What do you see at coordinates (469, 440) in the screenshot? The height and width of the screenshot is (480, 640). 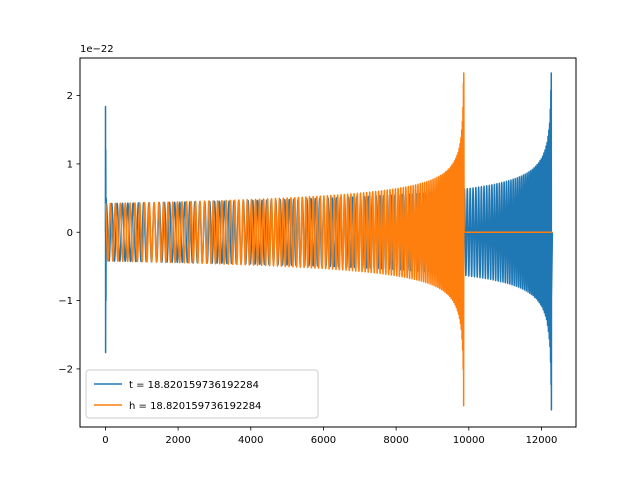 I see `x-tick-label: 10000` at bounding box center [469, 440].